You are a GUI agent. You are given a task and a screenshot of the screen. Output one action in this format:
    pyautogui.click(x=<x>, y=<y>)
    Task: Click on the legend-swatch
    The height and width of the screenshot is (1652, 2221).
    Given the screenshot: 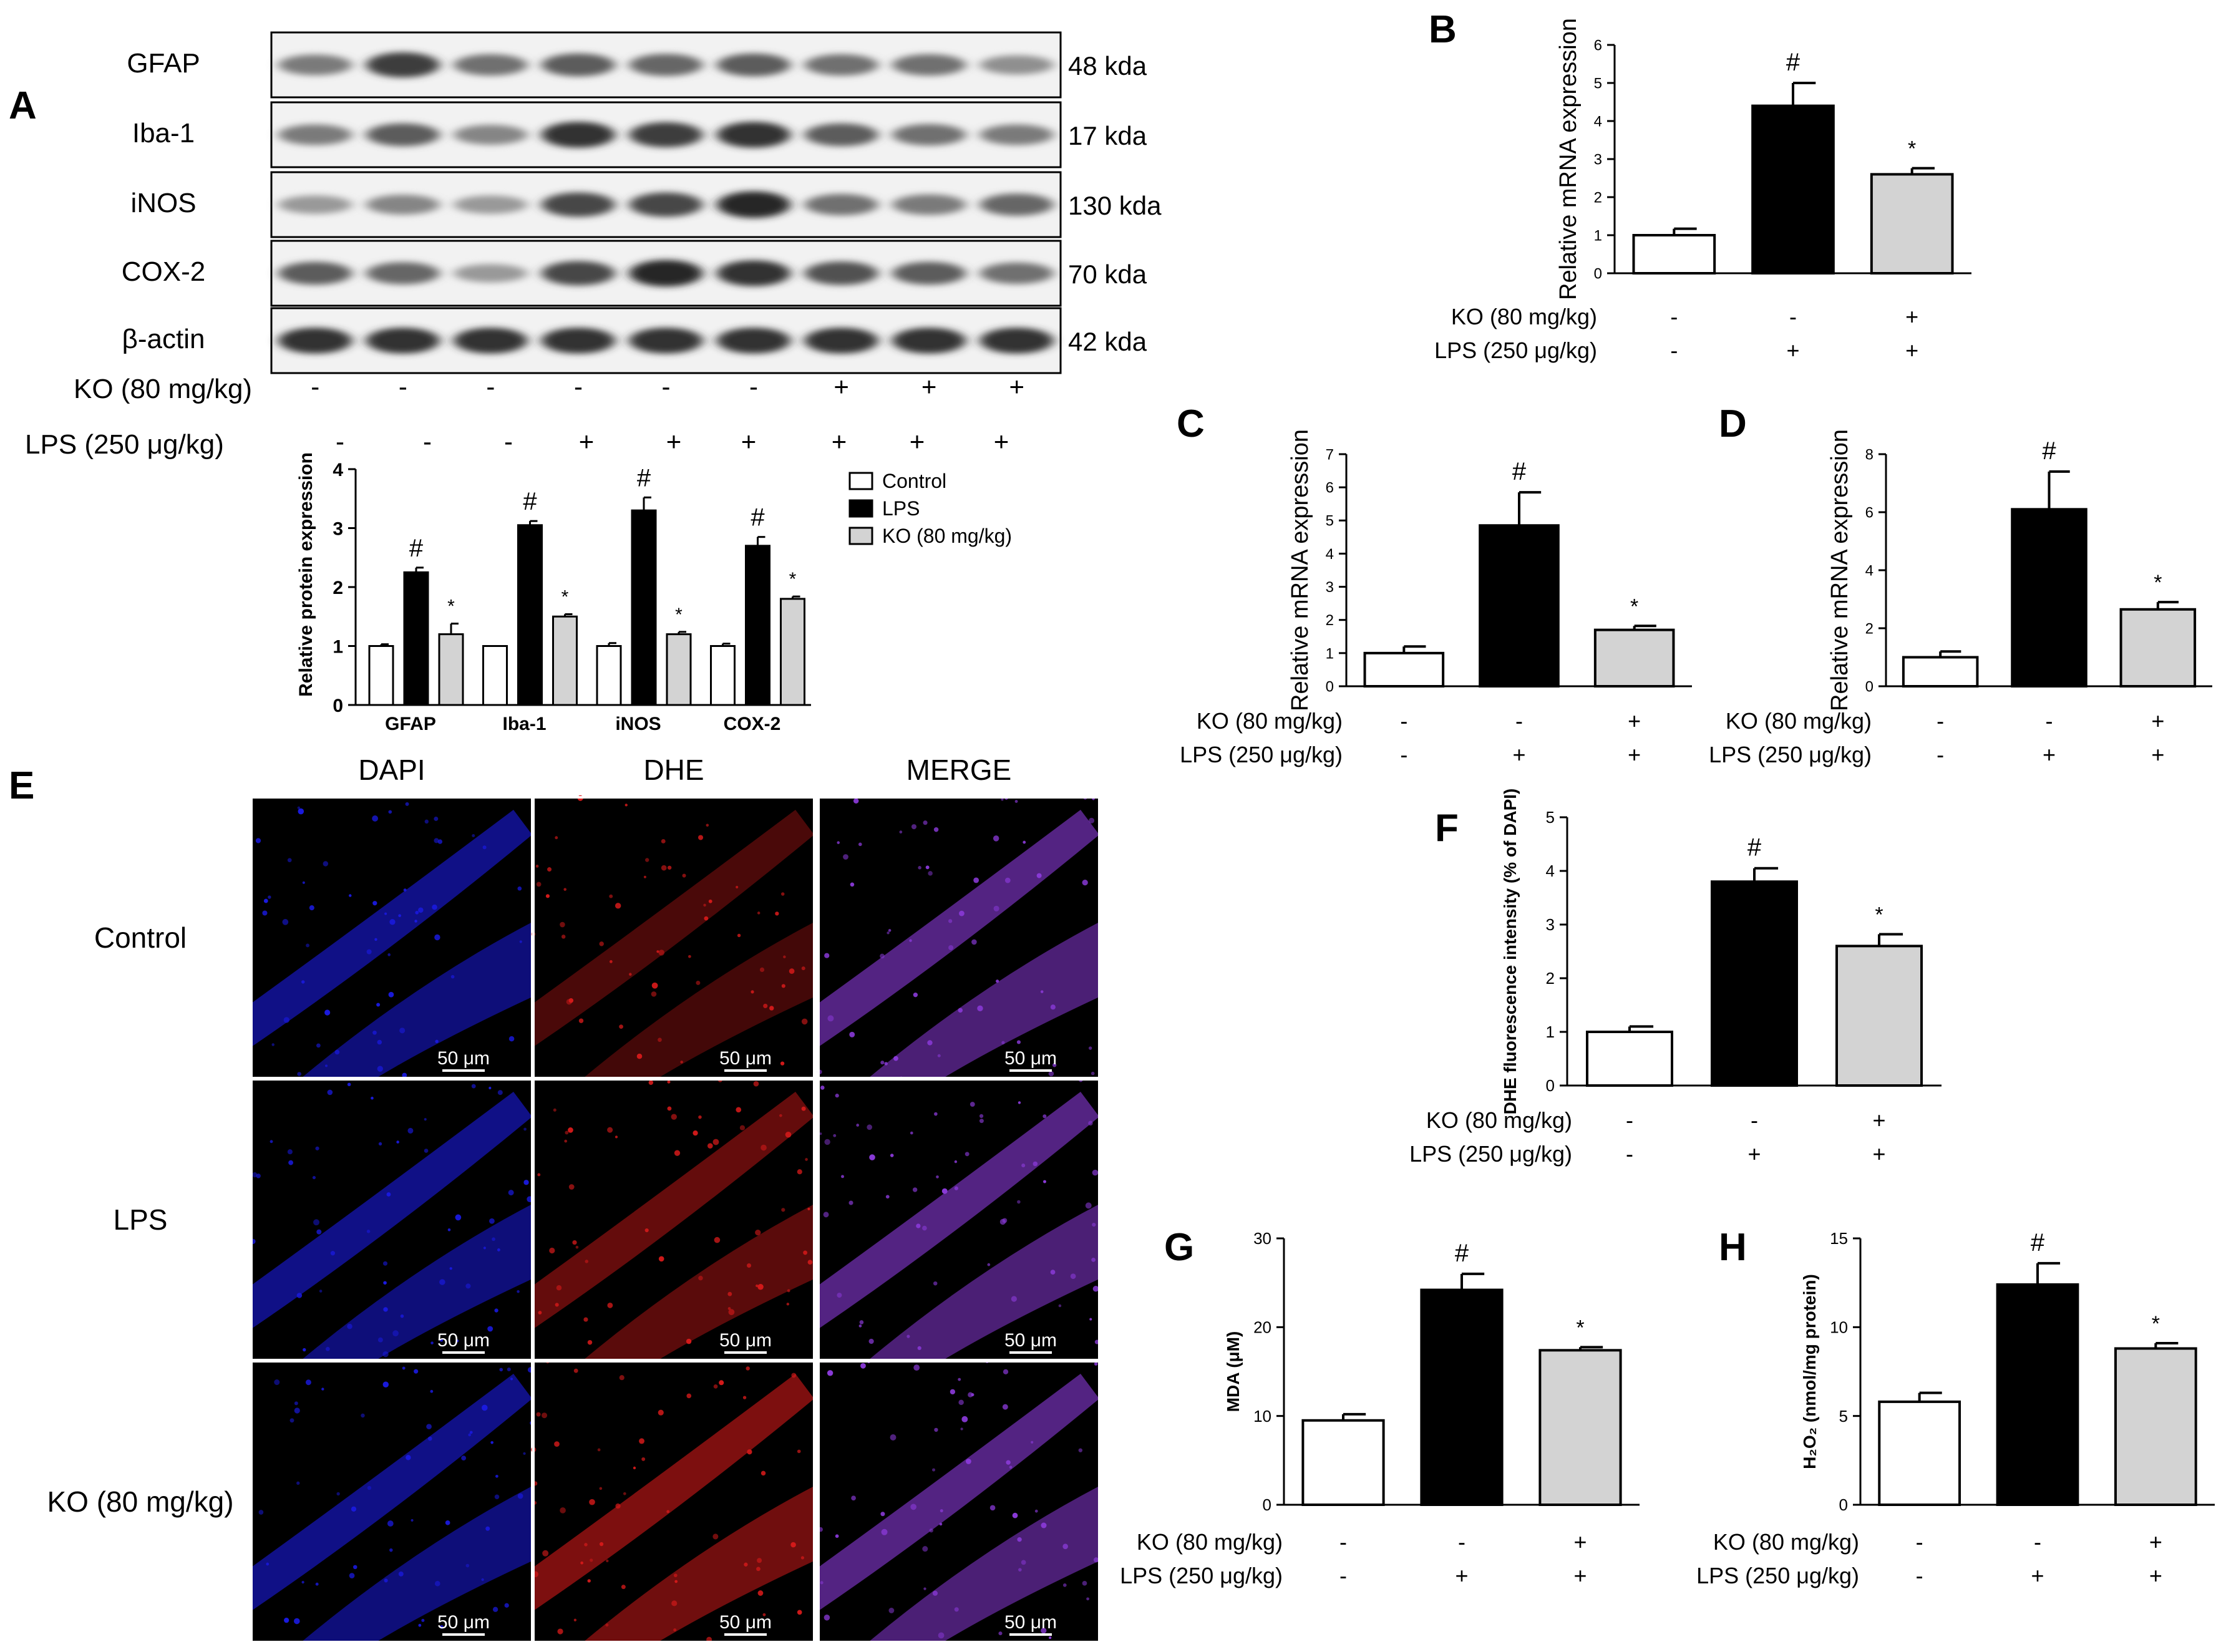 What is the action you would take?
    pyautogui.click(x=860, y=508)
    